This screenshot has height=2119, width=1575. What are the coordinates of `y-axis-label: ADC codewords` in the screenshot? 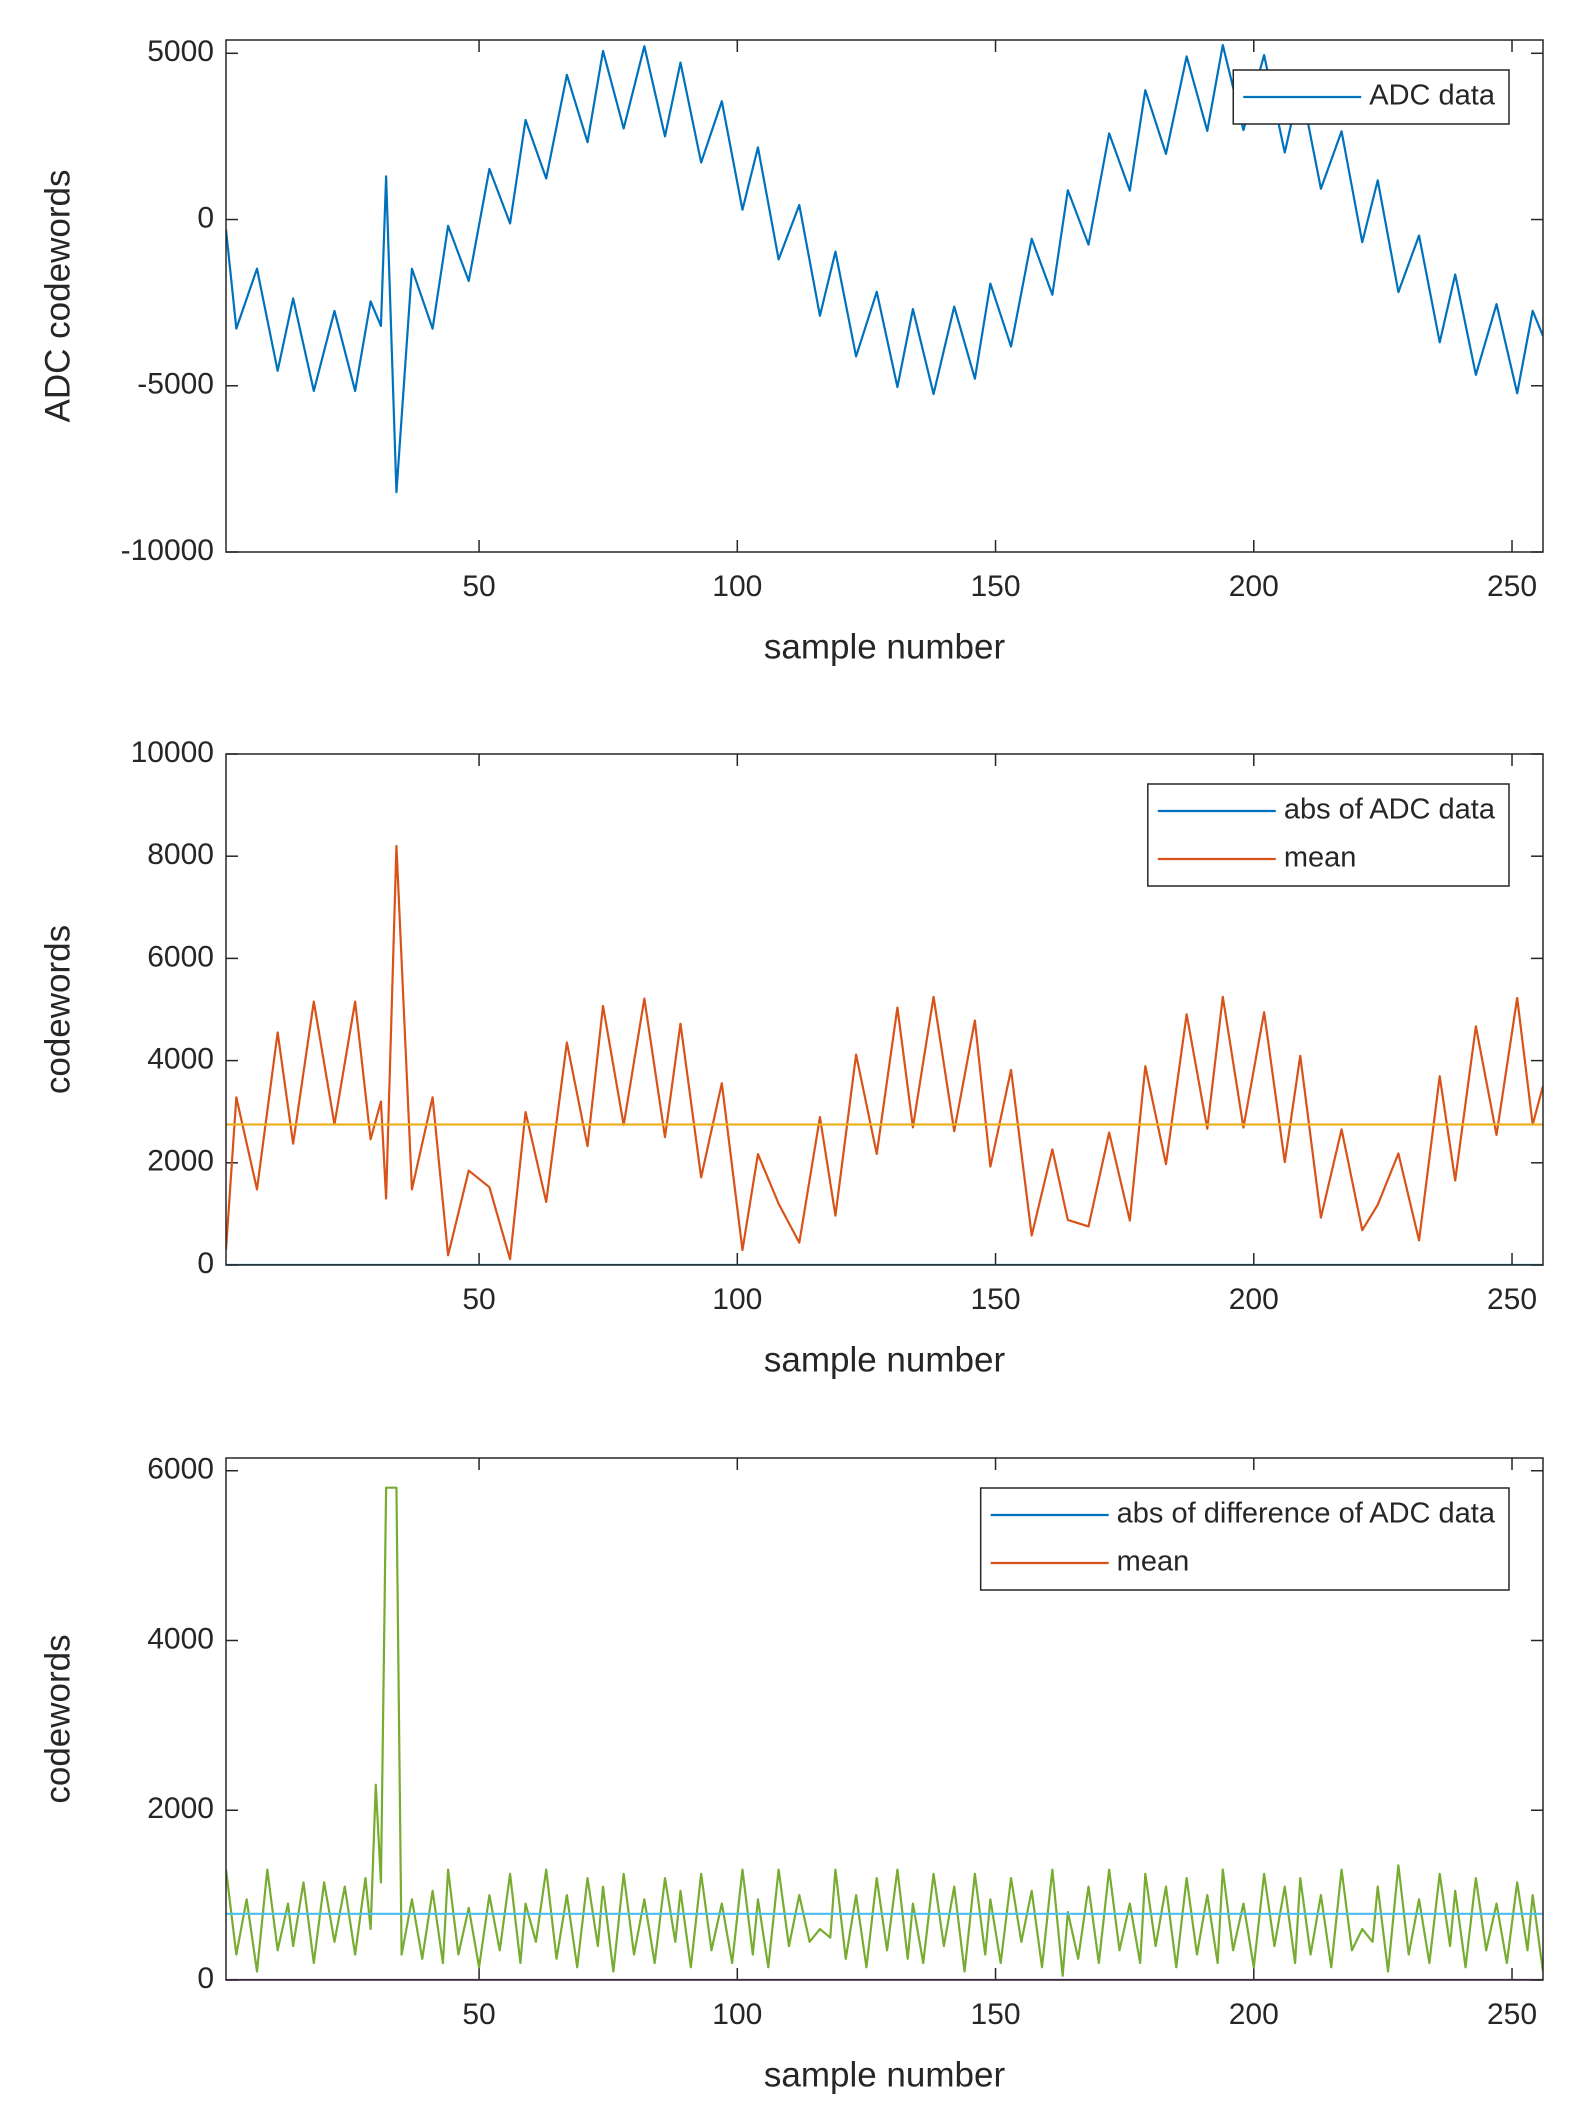 It's located at (57, 296).